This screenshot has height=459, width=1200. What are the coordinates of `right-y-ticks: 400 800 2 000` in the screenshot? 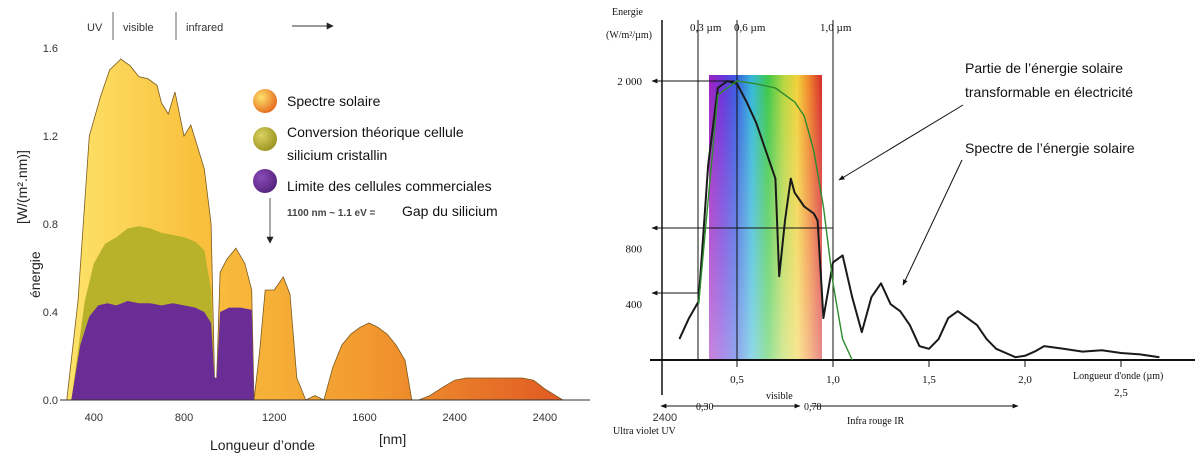 It's located at (629, 193).